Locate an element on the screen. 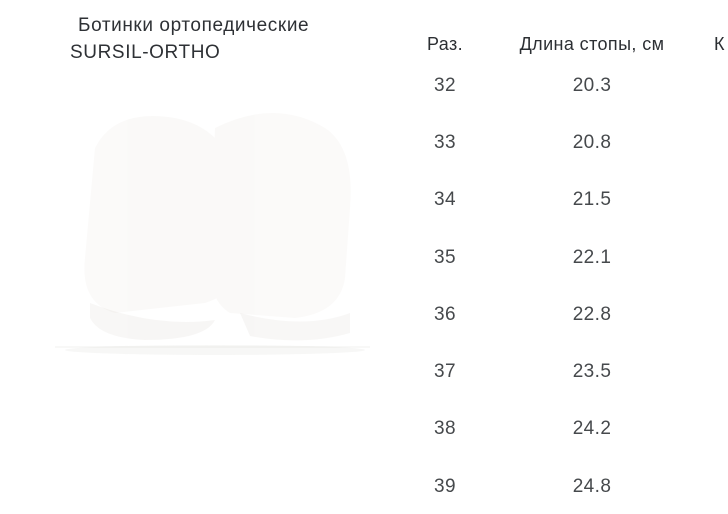 Image resolution: width=728 pixels, height=514 pixels. table-row: 39 24.8 is located at coordinates (566, 486).